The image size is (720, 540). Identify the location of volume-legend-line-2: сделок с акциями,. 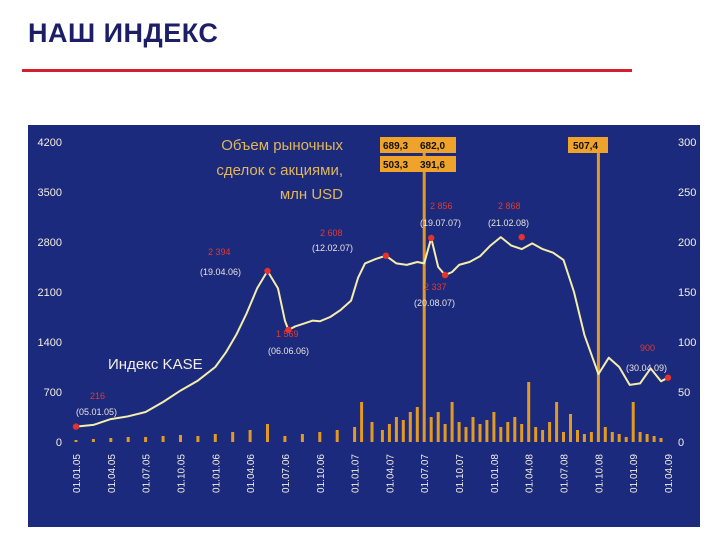
(279, 170).